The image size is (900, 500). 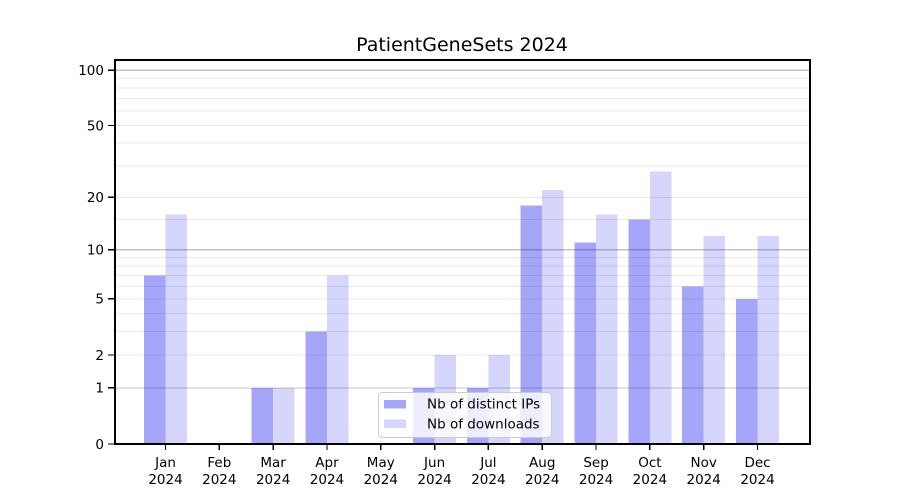 I want to click on x-tick-label-month: Dec, so click(x=757, y=463).